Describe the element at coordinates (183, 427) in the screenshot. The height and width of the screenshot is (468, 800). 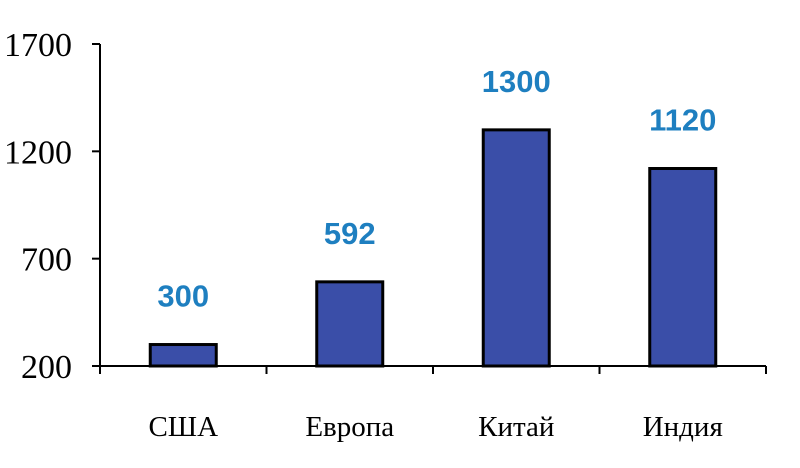
I see `x-tick-label: США` at that location.